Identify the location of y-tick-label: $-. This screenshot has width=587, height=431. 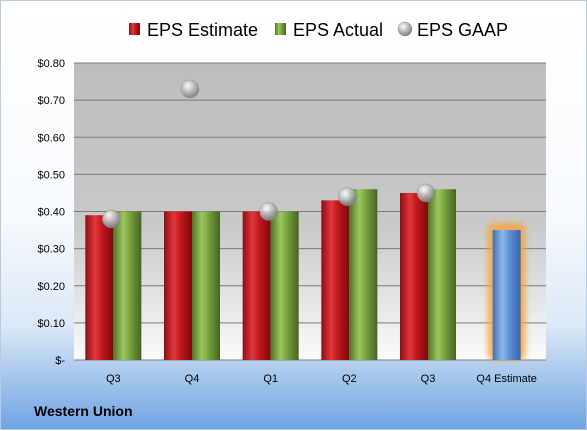
(60, 361).